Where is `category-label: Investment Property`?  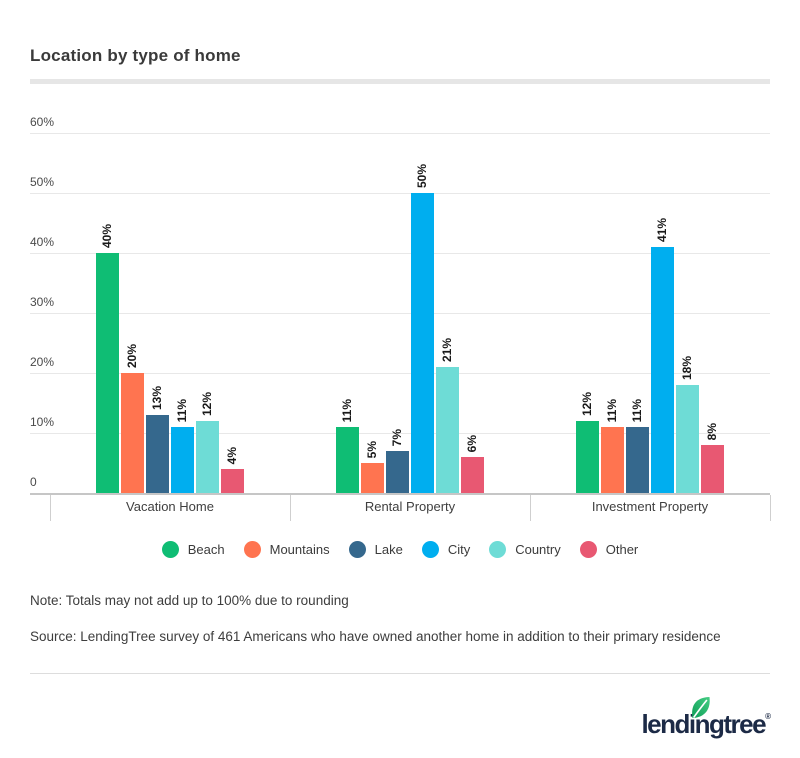
category-label: Investment Property is located at coordinates (650, 506).